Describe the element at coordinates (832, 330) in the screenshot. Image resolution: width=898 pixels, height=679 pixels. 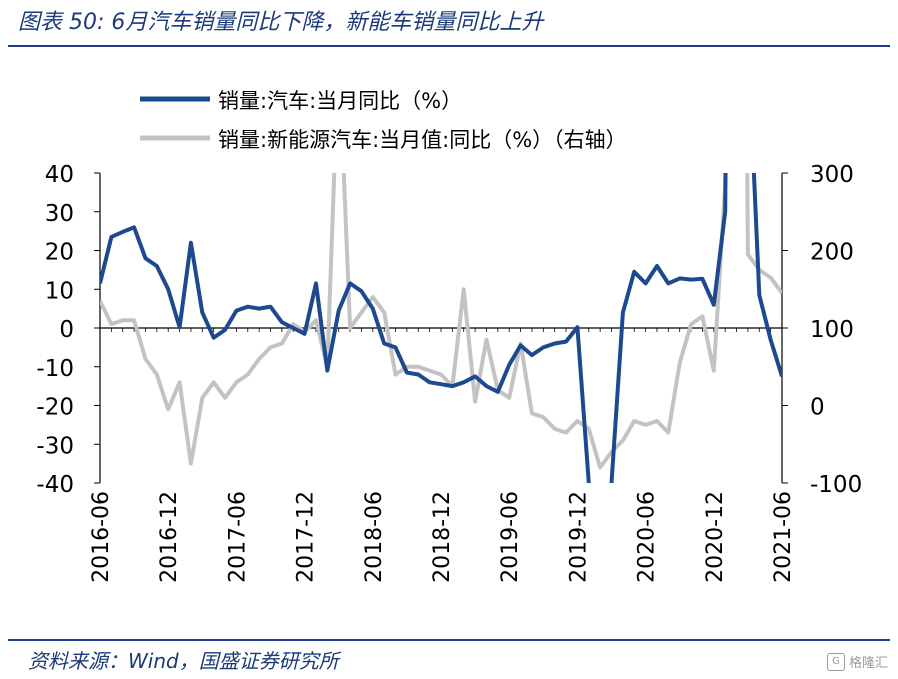
I see `right-tick-label: 100` at that location.